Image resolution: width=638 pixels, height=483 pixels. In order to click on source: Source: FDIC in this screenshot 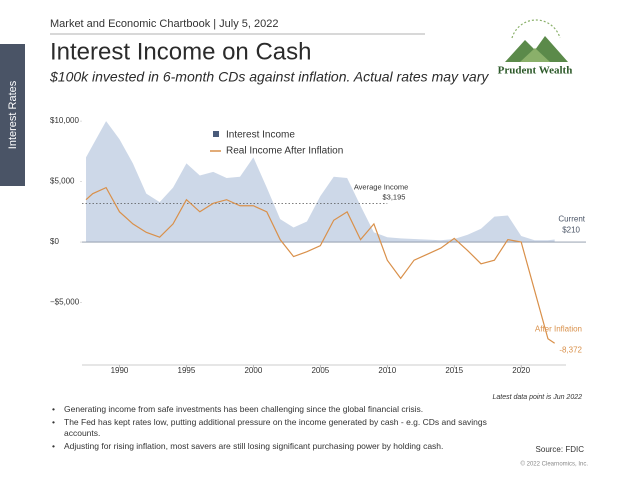, I will do `click(560, 449)`.